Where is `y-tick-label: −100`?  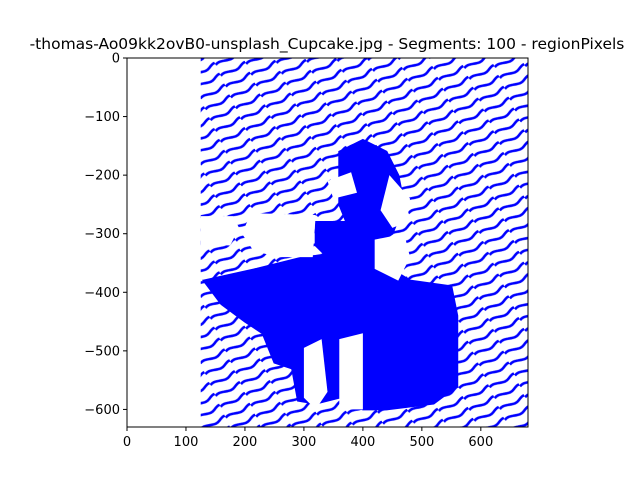
y-tick-label: −100 is located at coordinates (102, 117).